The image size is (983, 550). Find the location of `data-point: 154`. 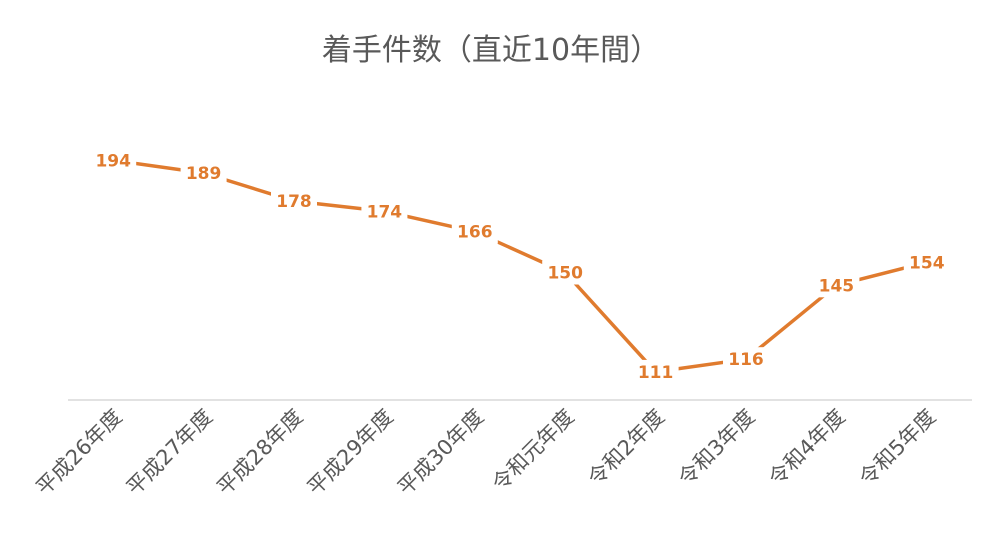

data-point: 154 is located at coordinates (926, 262).